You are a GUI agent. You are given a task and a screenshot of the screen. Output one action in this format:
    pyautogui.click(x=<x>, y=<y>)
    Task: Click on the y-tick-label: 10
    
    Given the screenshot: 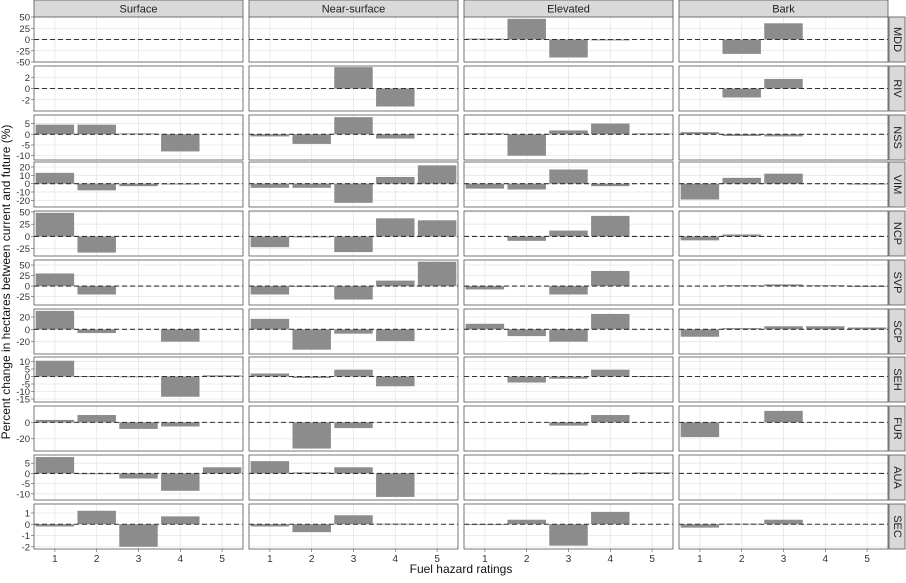 What is the action you would take?
    pyautogui.click(x=24, y=176)
    